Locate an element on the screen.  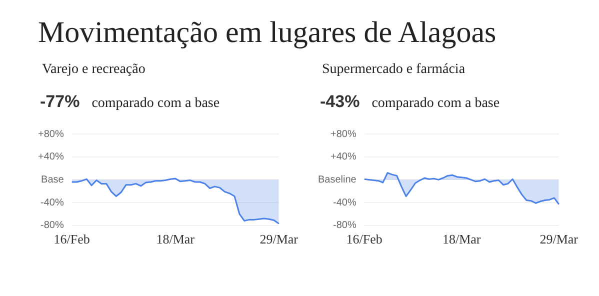
chart-subtitle: Varejo e recreação is located at coordinates (94, 70).